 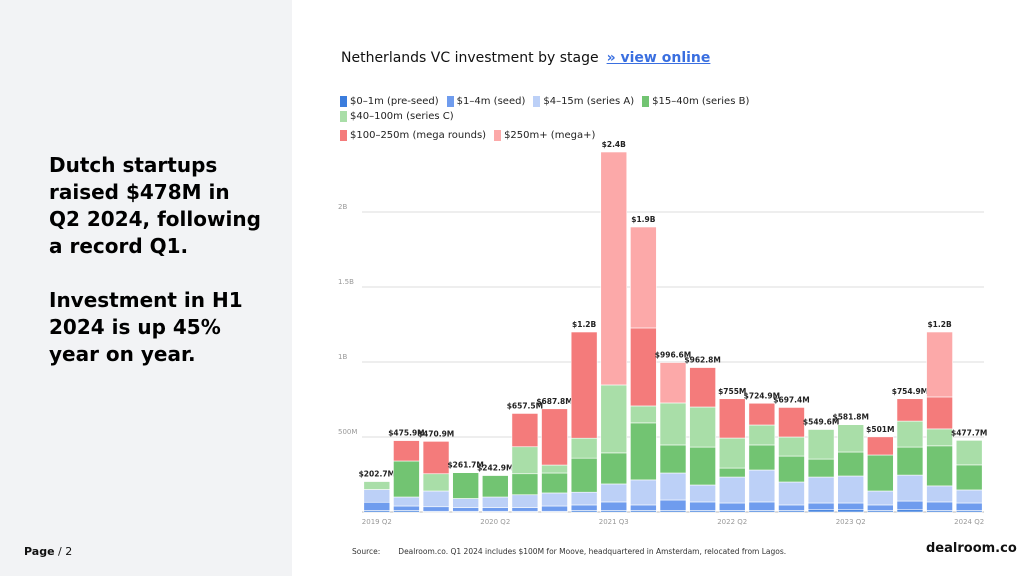 I want to click on total-label: $1.2B, so click(x=584, y=324).